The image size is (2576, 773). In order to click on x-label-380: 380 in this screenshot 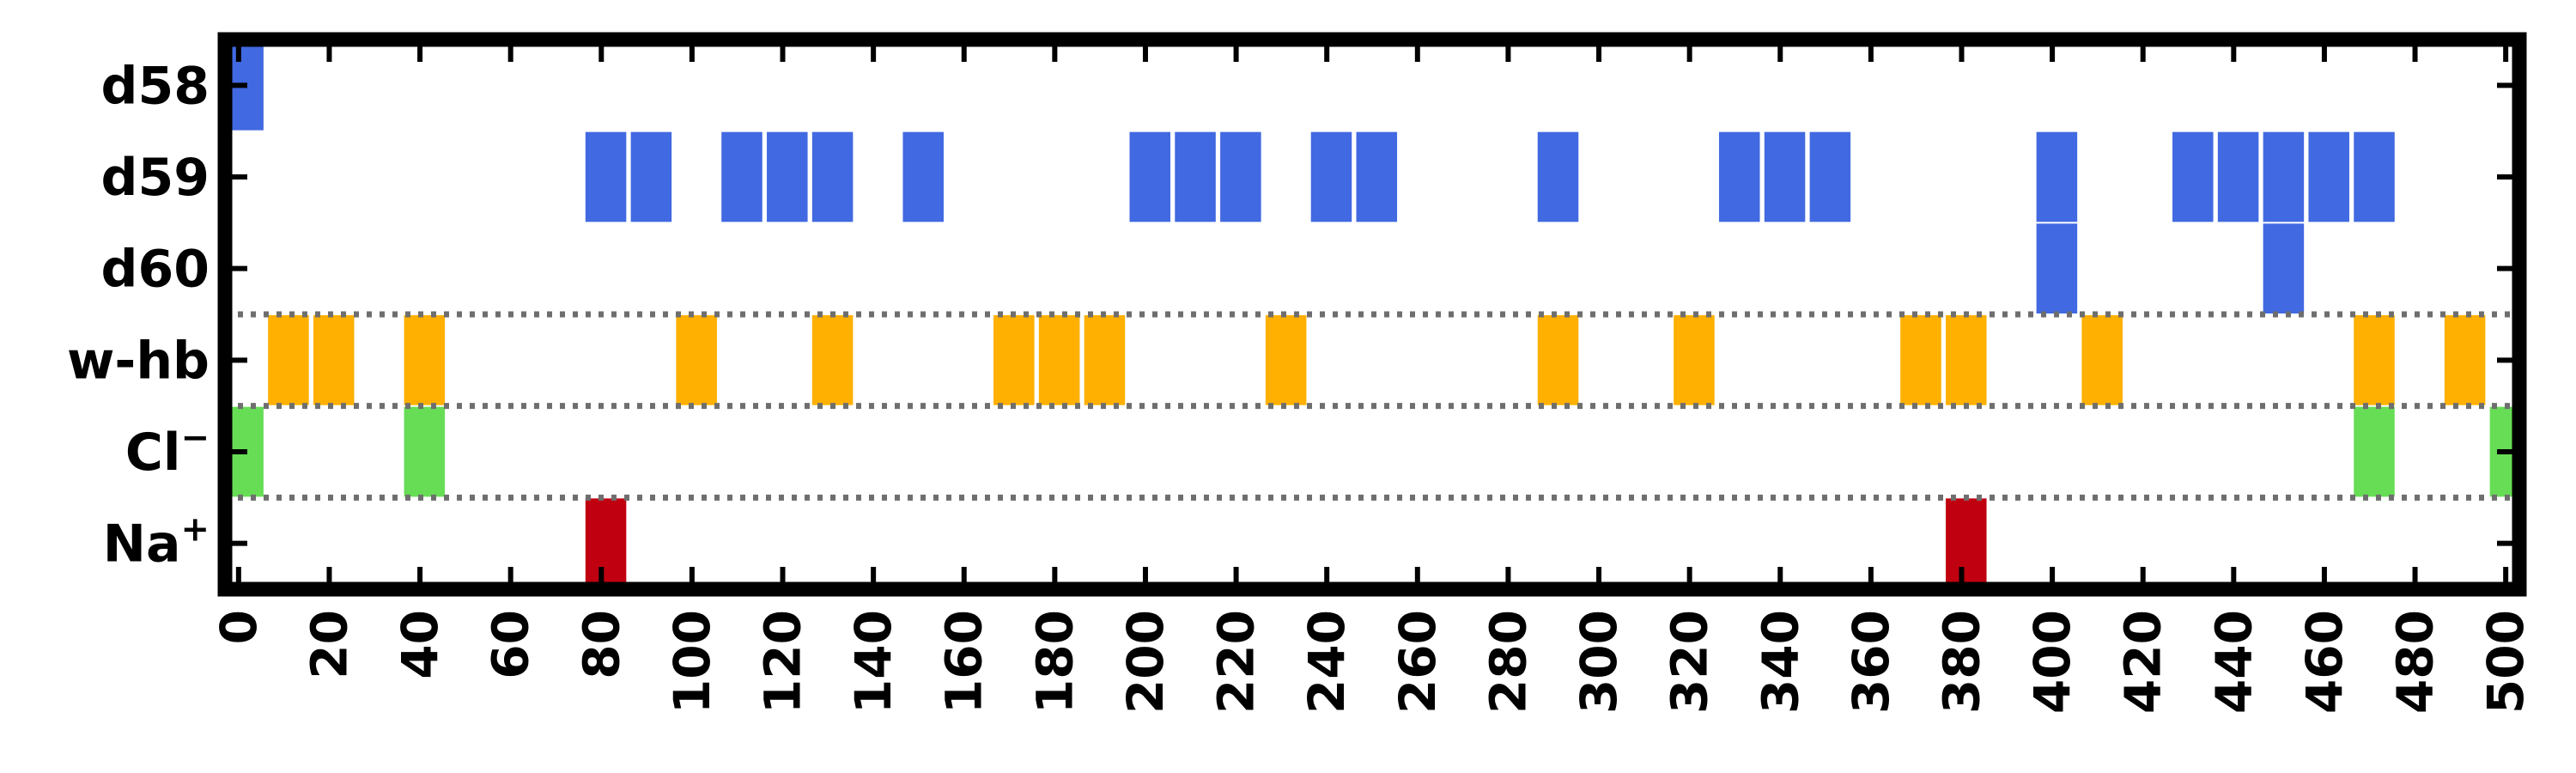, I will do `click(1961, 662)`.